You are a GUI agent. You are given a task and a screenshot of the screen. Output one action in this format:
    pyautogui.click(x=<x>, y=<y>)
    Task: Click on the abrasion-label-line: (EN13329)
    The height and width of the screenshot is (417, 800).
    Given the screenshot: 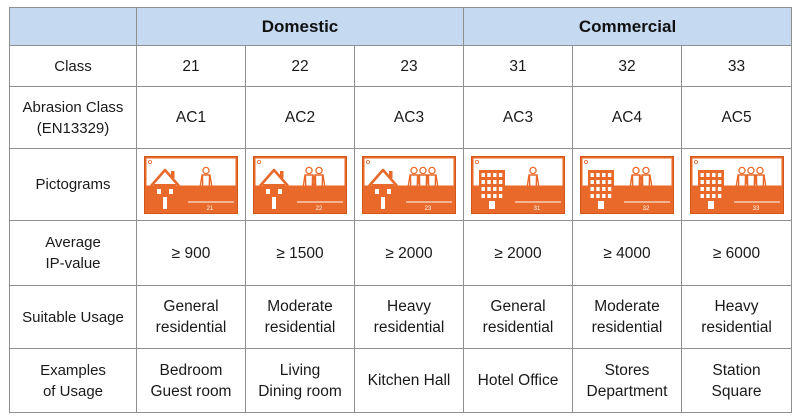 What is the action you would take?
    pyautogui.click(x=73, y=128)
    